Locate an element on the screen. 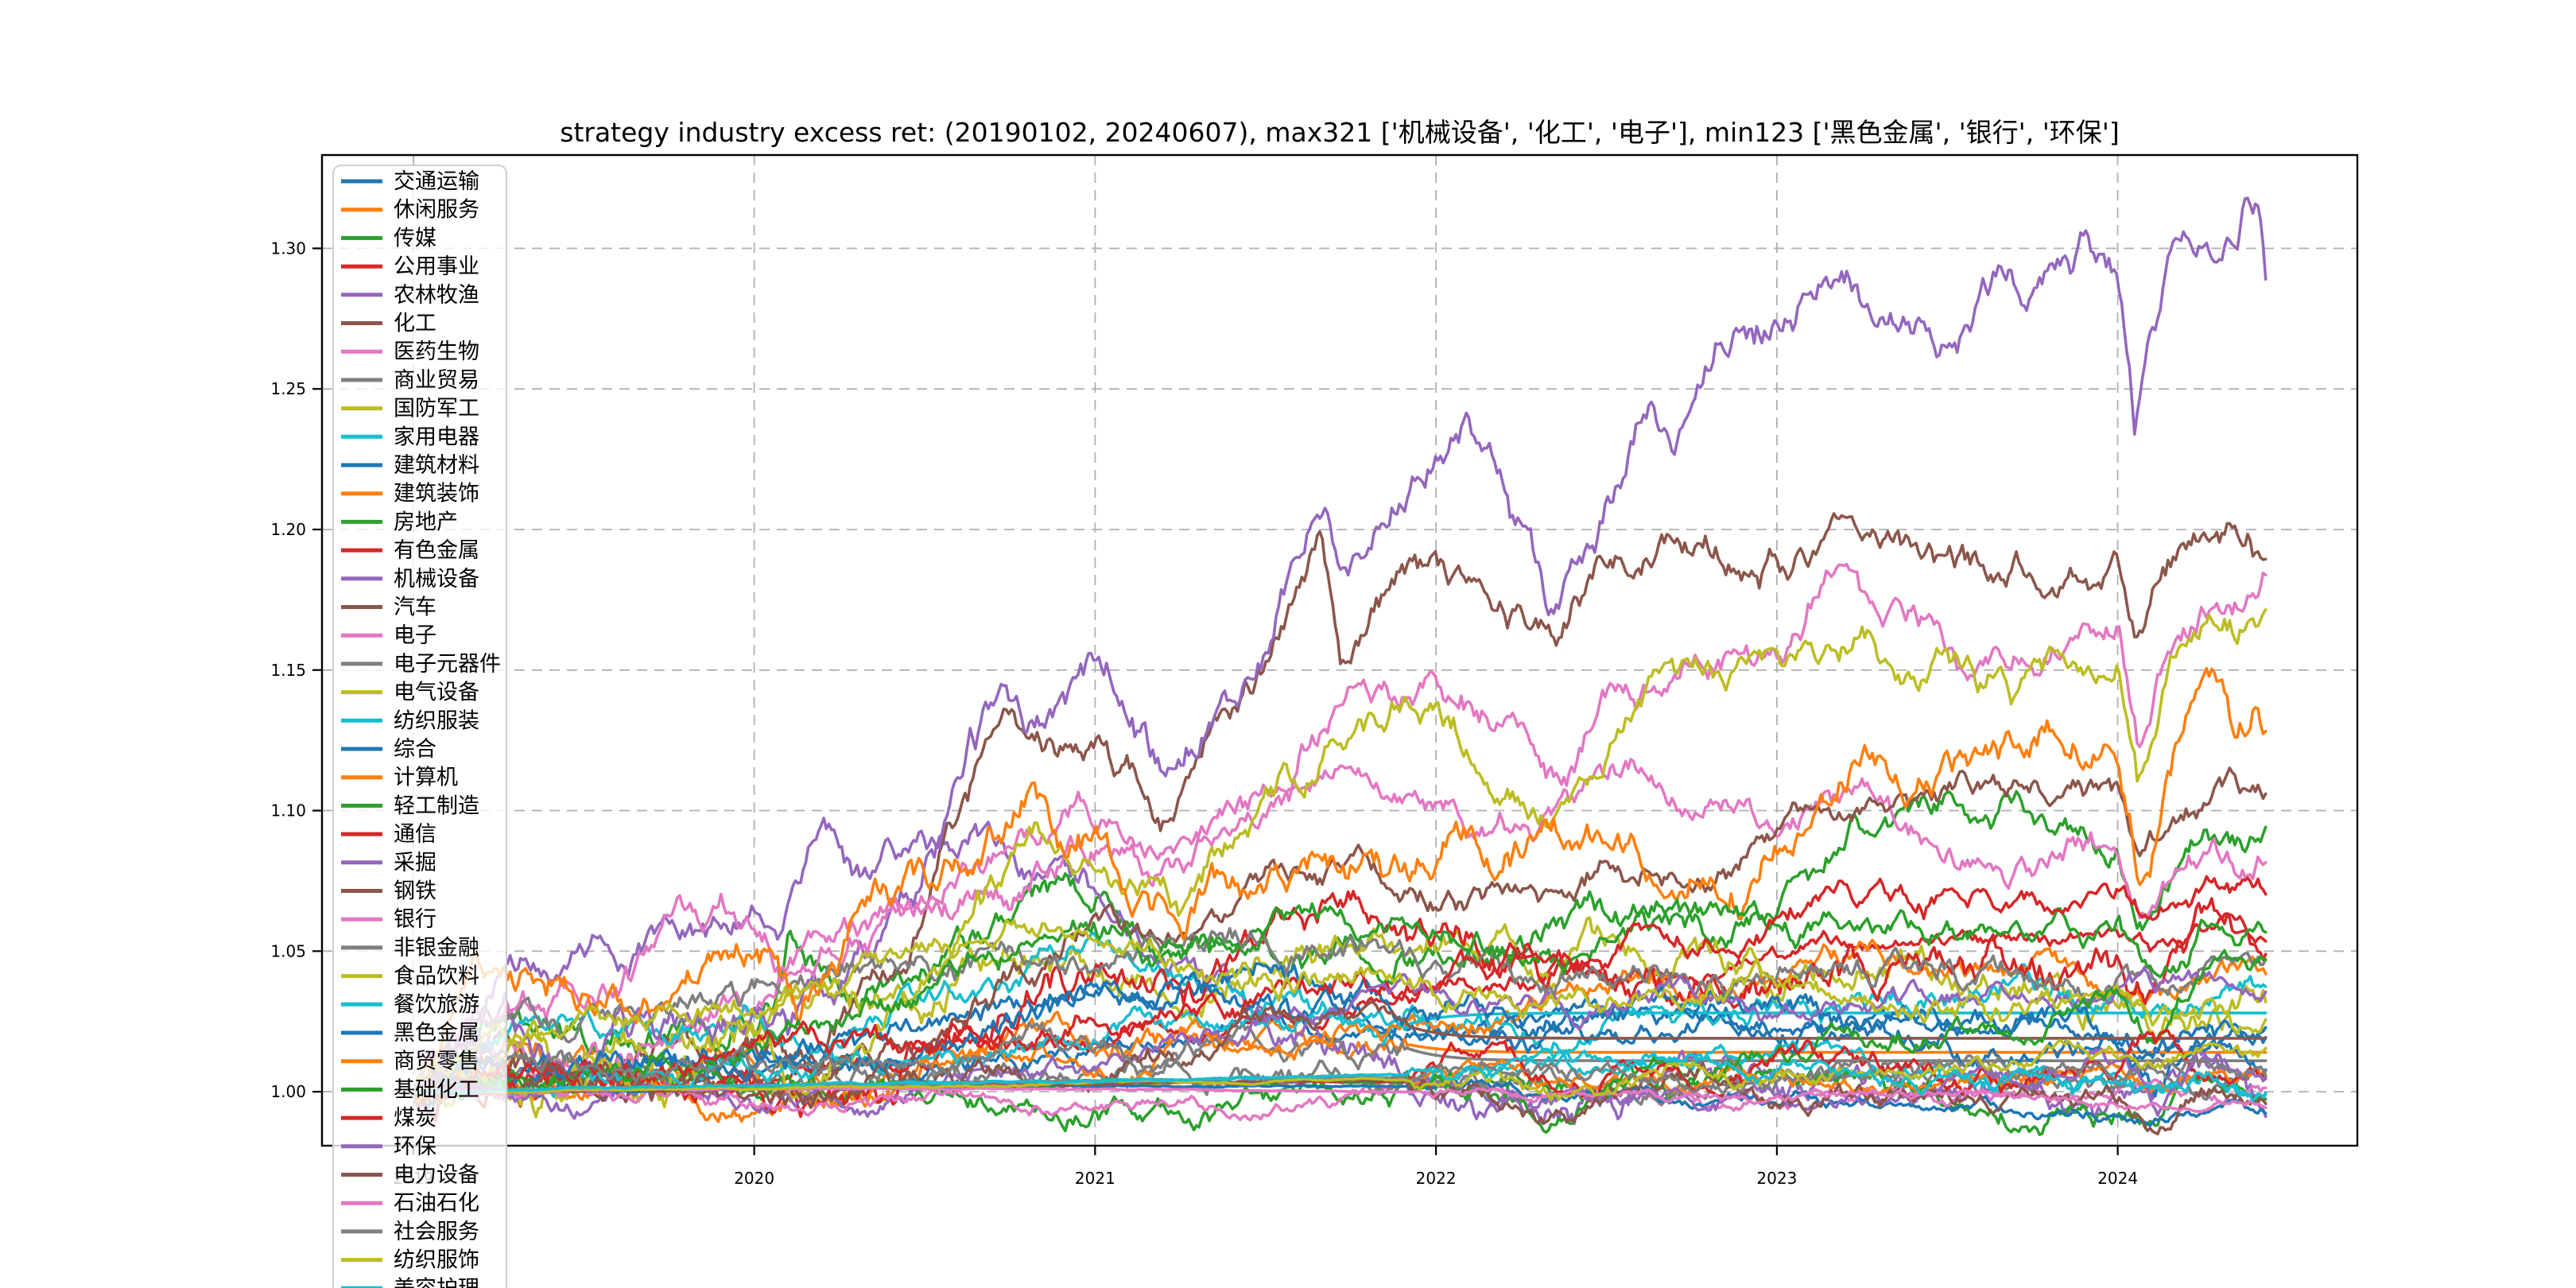 This screenshot has width=2576, height=1288. legend-label: 钢铁 is located at coordinates (415, 891).